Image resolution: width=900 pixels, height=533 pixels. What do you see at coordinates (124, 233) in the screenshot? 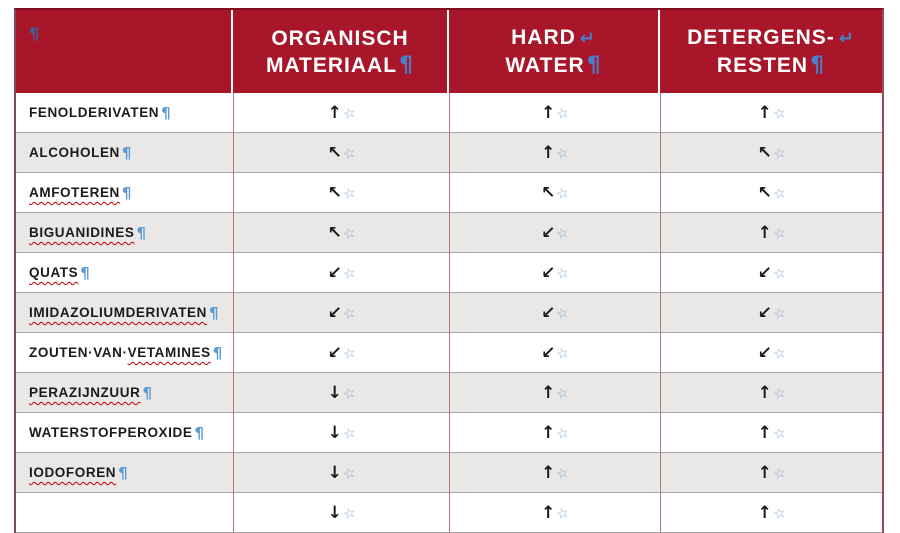
I see `label-cell: BIGUANIDINES ¶` at bounding box center [124, 233].